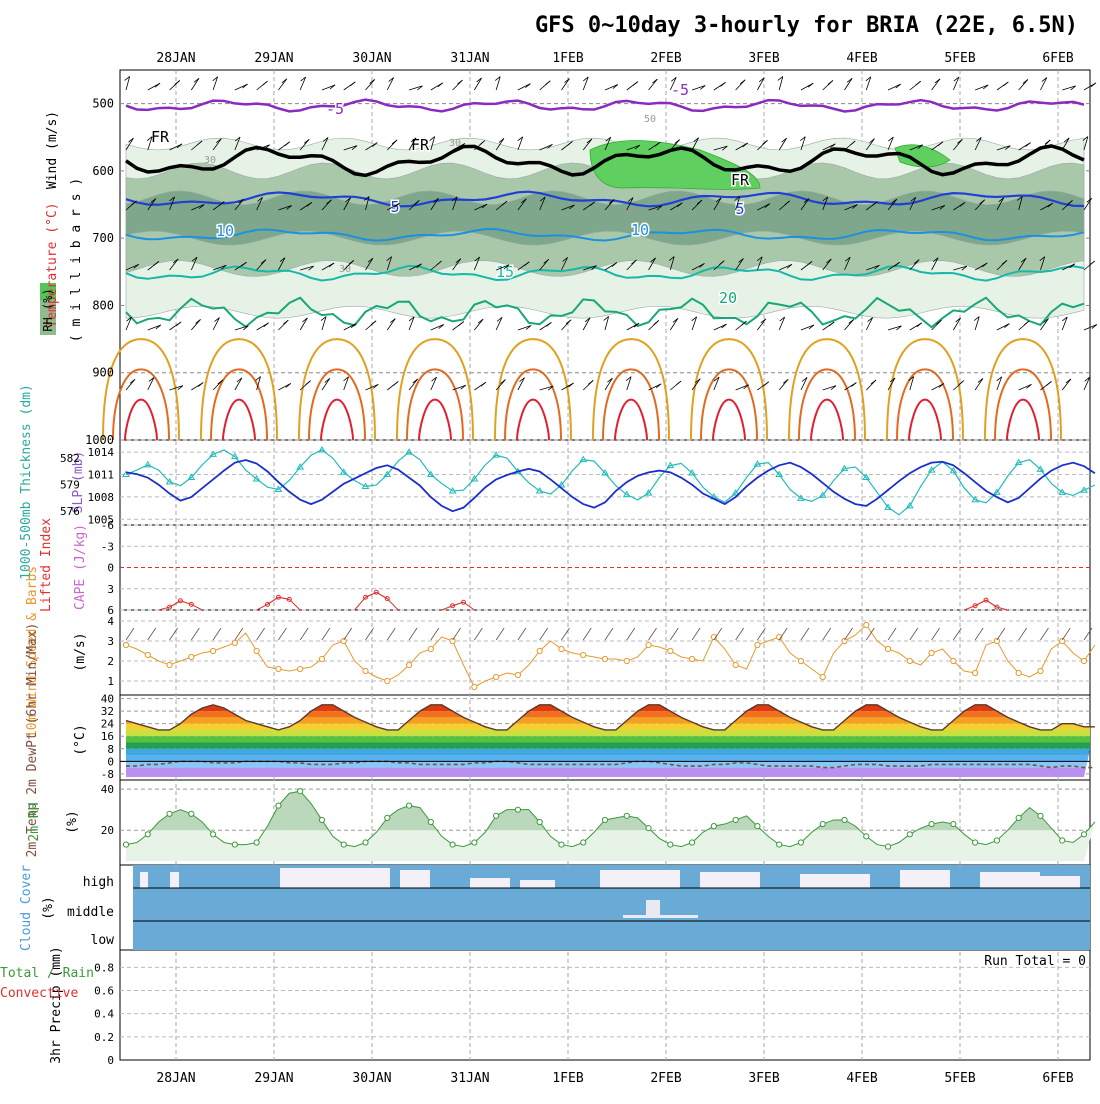 This screenshot has height=1104, width=1100. I want to click on cloud-unit: (%), so click(48, 907).